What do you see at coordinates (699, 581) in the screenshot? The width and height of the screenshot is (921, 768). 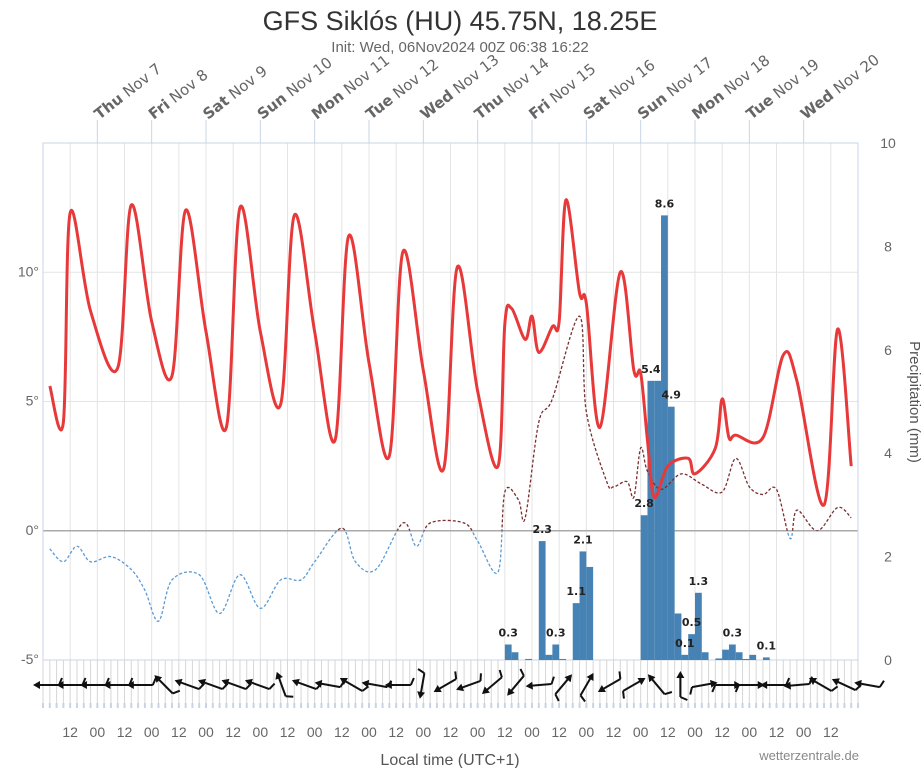 I see `precipitation-data-label: 1.3` at bounding box center [699, 581].